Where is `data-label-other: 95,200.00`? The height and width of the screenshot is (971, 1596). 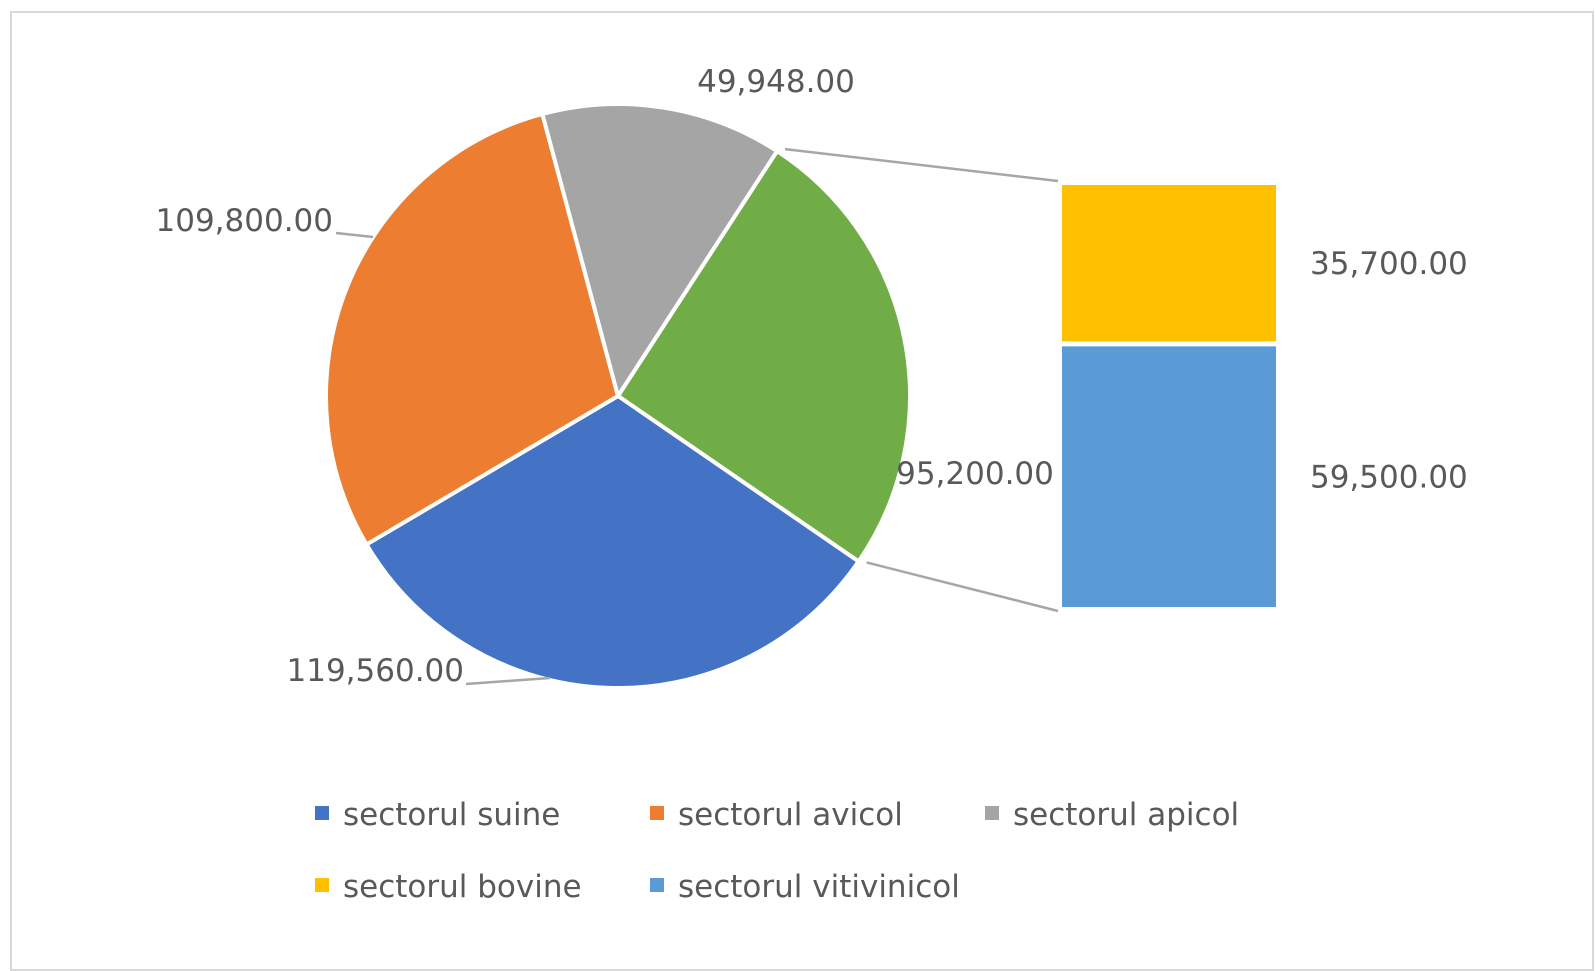 data-label-other: 95,200.00 is located at coordinates (975, 474).